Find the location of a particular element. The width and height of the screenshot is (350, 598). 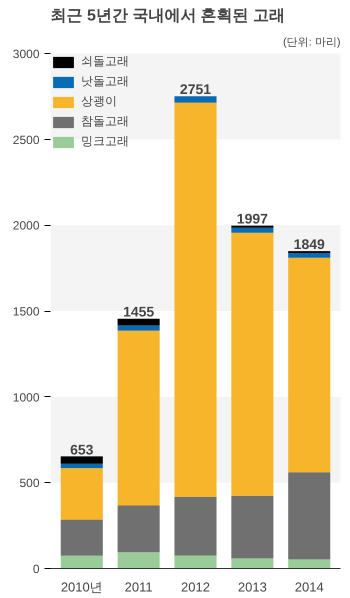

total-label: 653 is located at coordinates (82, 449).